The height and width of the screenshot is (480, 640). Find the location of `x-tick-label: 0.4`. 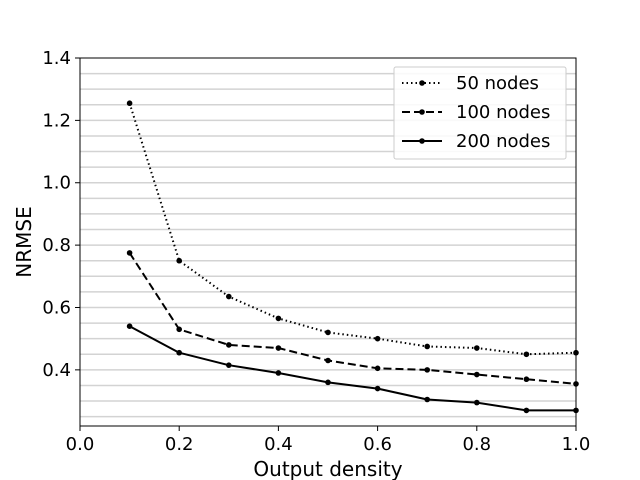

x-tick-label: 0.4 is located at coordinates (278, 444).